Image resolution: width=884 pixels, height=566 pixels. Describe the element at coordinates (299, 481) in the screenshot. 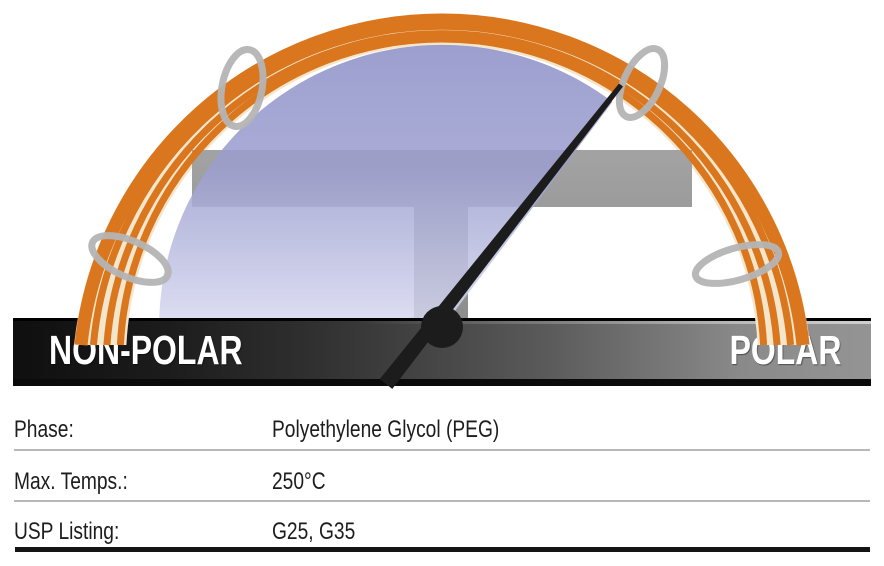

I see `row-value: 250°C` at that location.